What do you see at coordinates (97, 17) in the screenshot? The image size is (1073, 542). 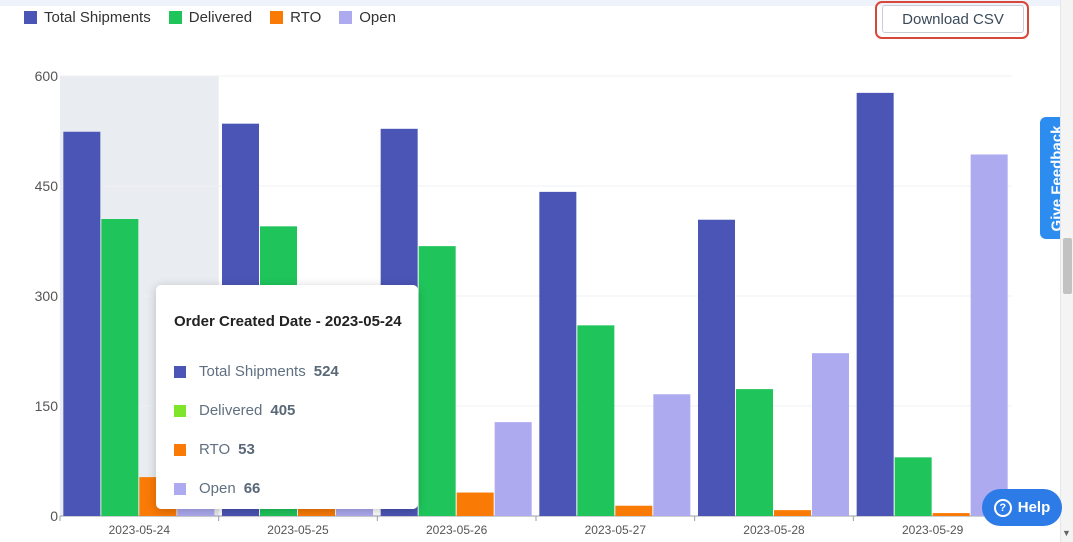 I see `legend-label-total-shipments: Total Shipments` at bounding box center [97, 17].